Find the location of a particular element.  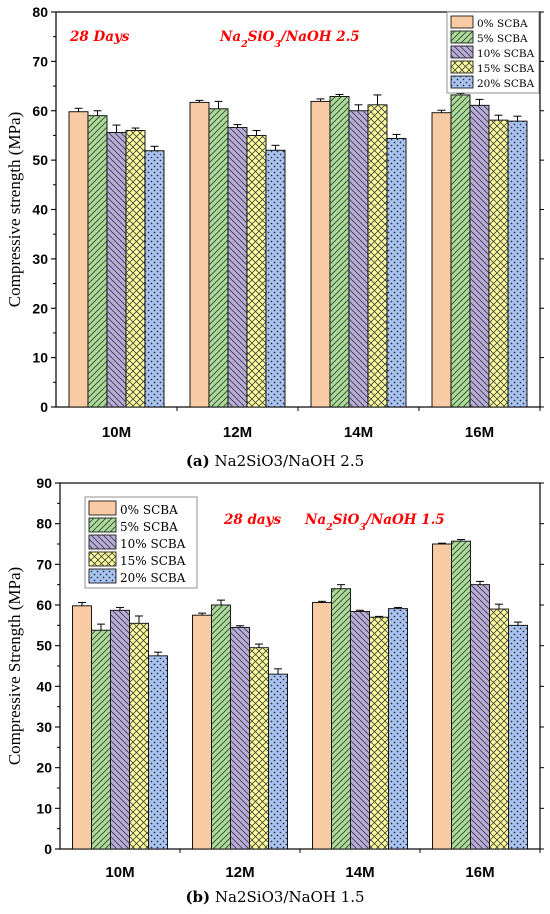

annotation-ratio: Na2SiO3/NaOH 2.5 is located at coordinates (289, 39).